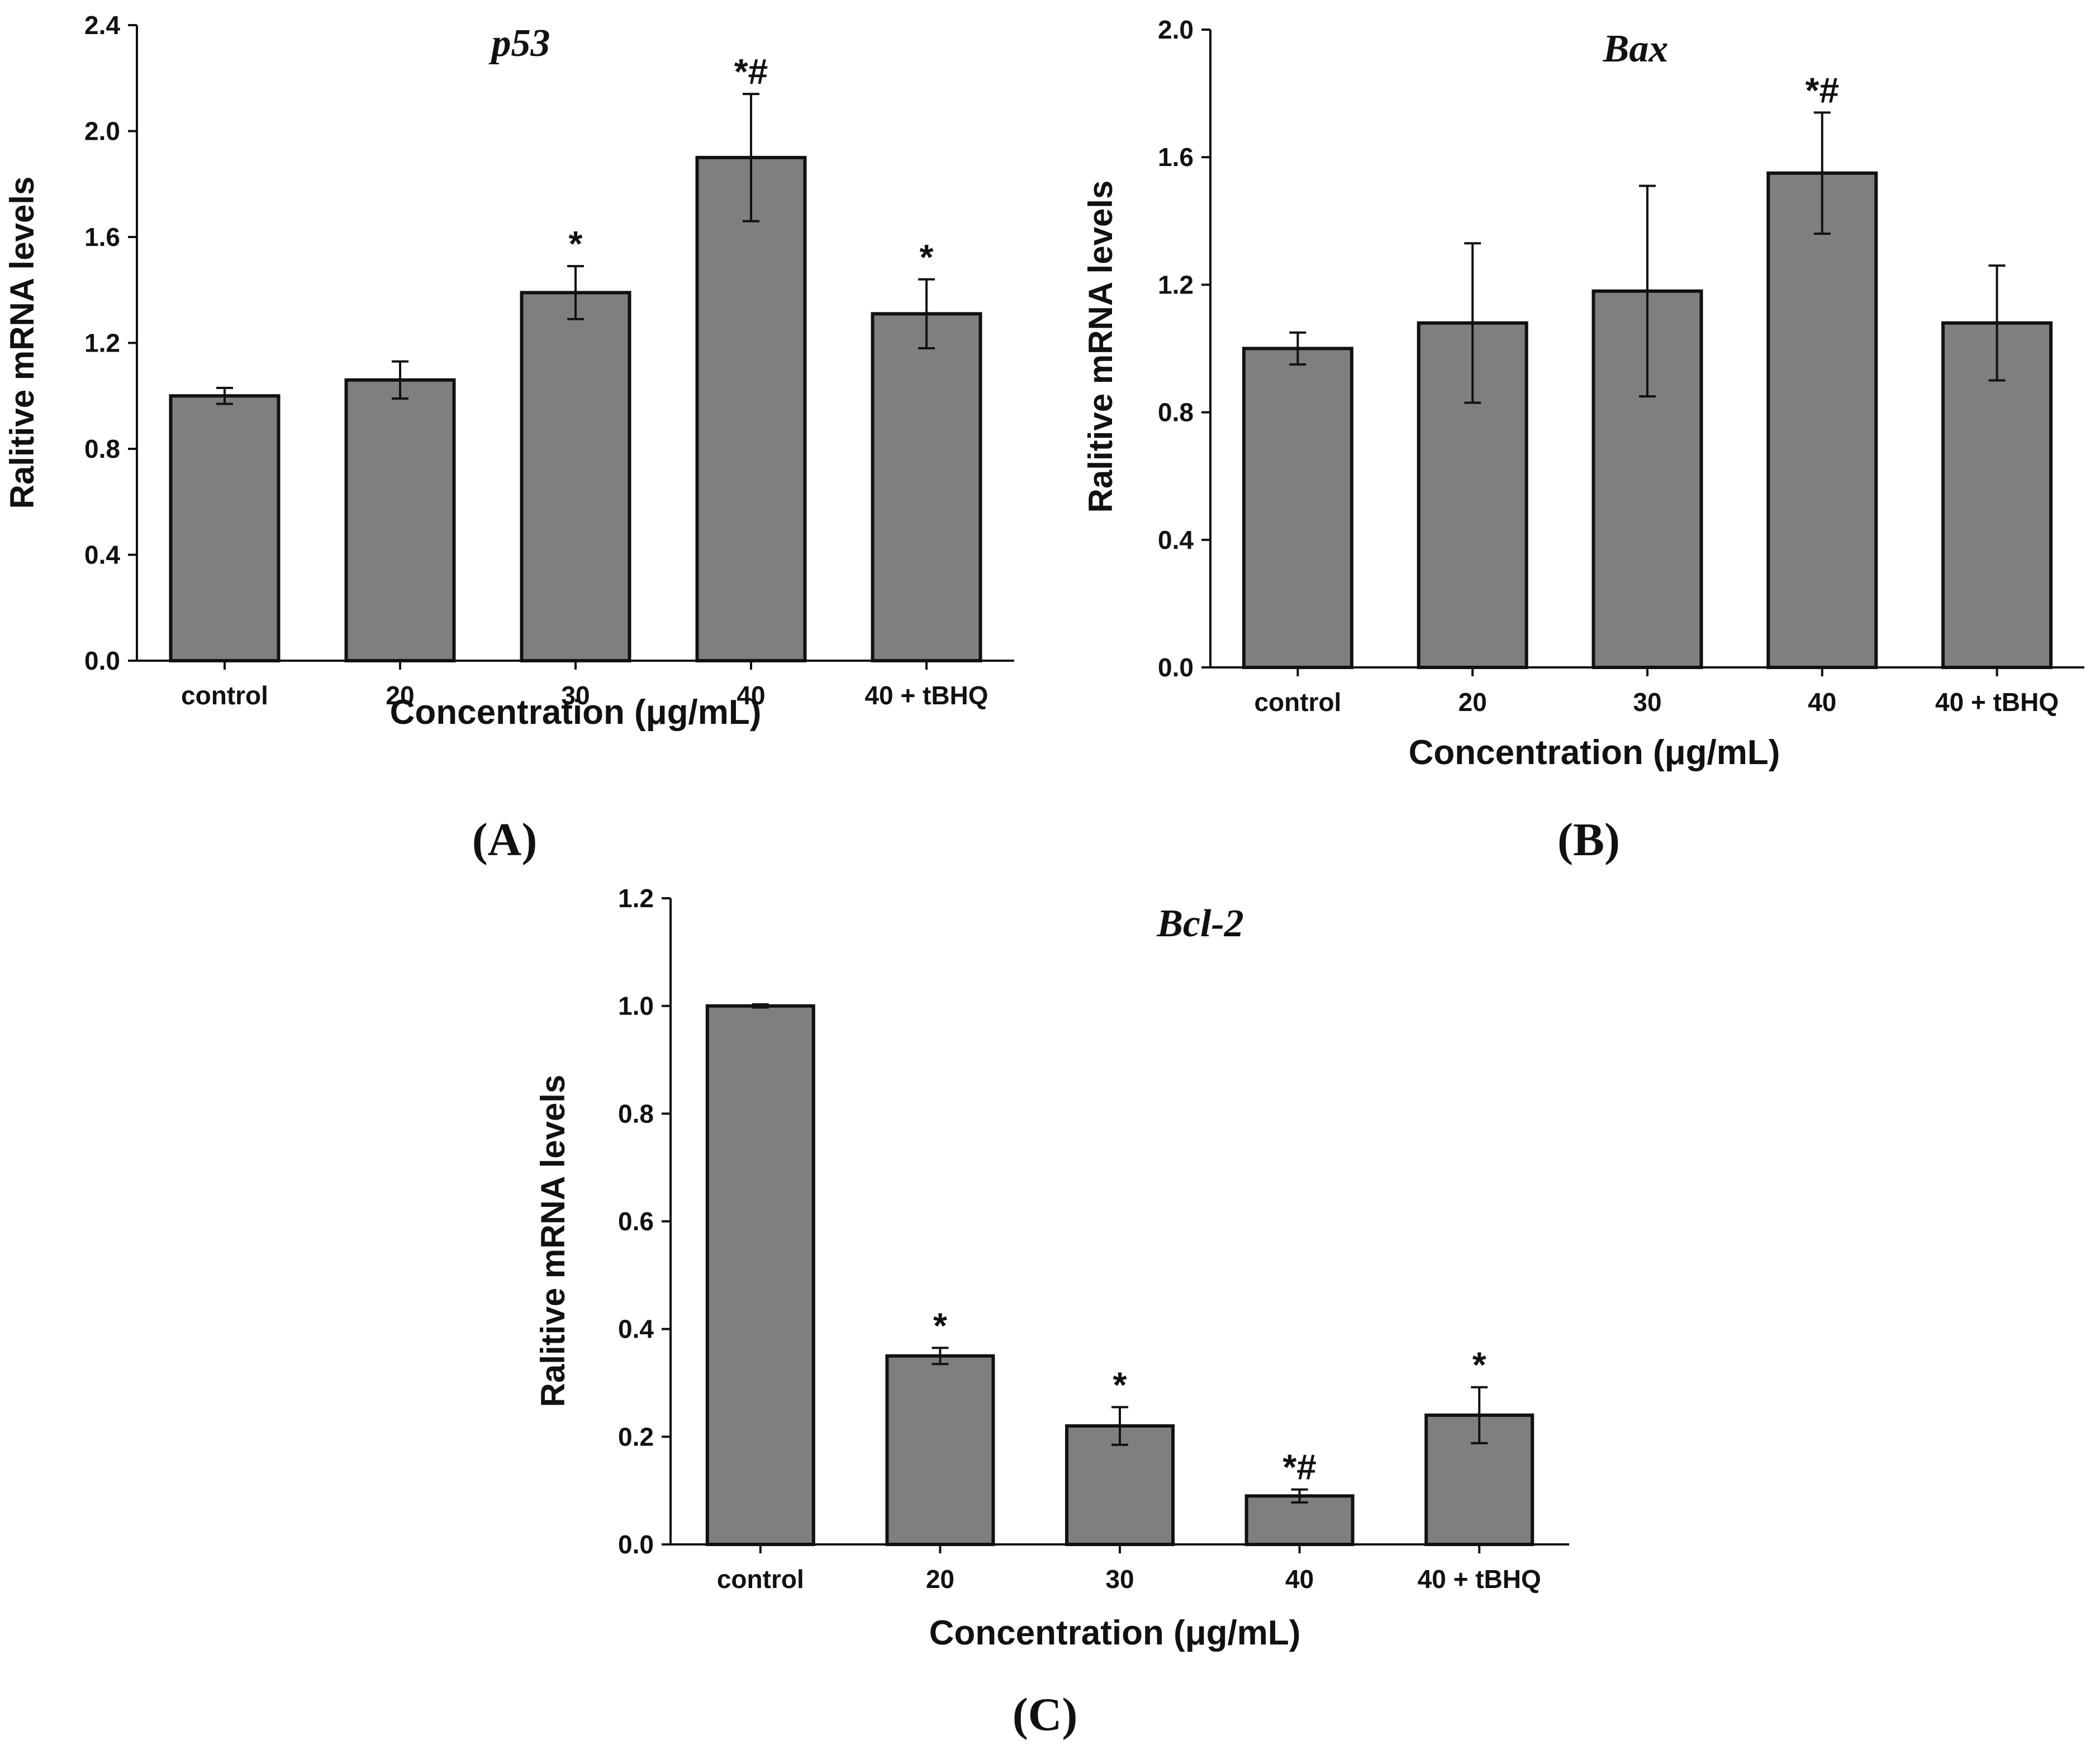 The height and width of the screenshot is (1749, 2100). Describe the element at coordinates (1200, 923) in the screenshot. I see `chart-title: Bcl-2` at that location.